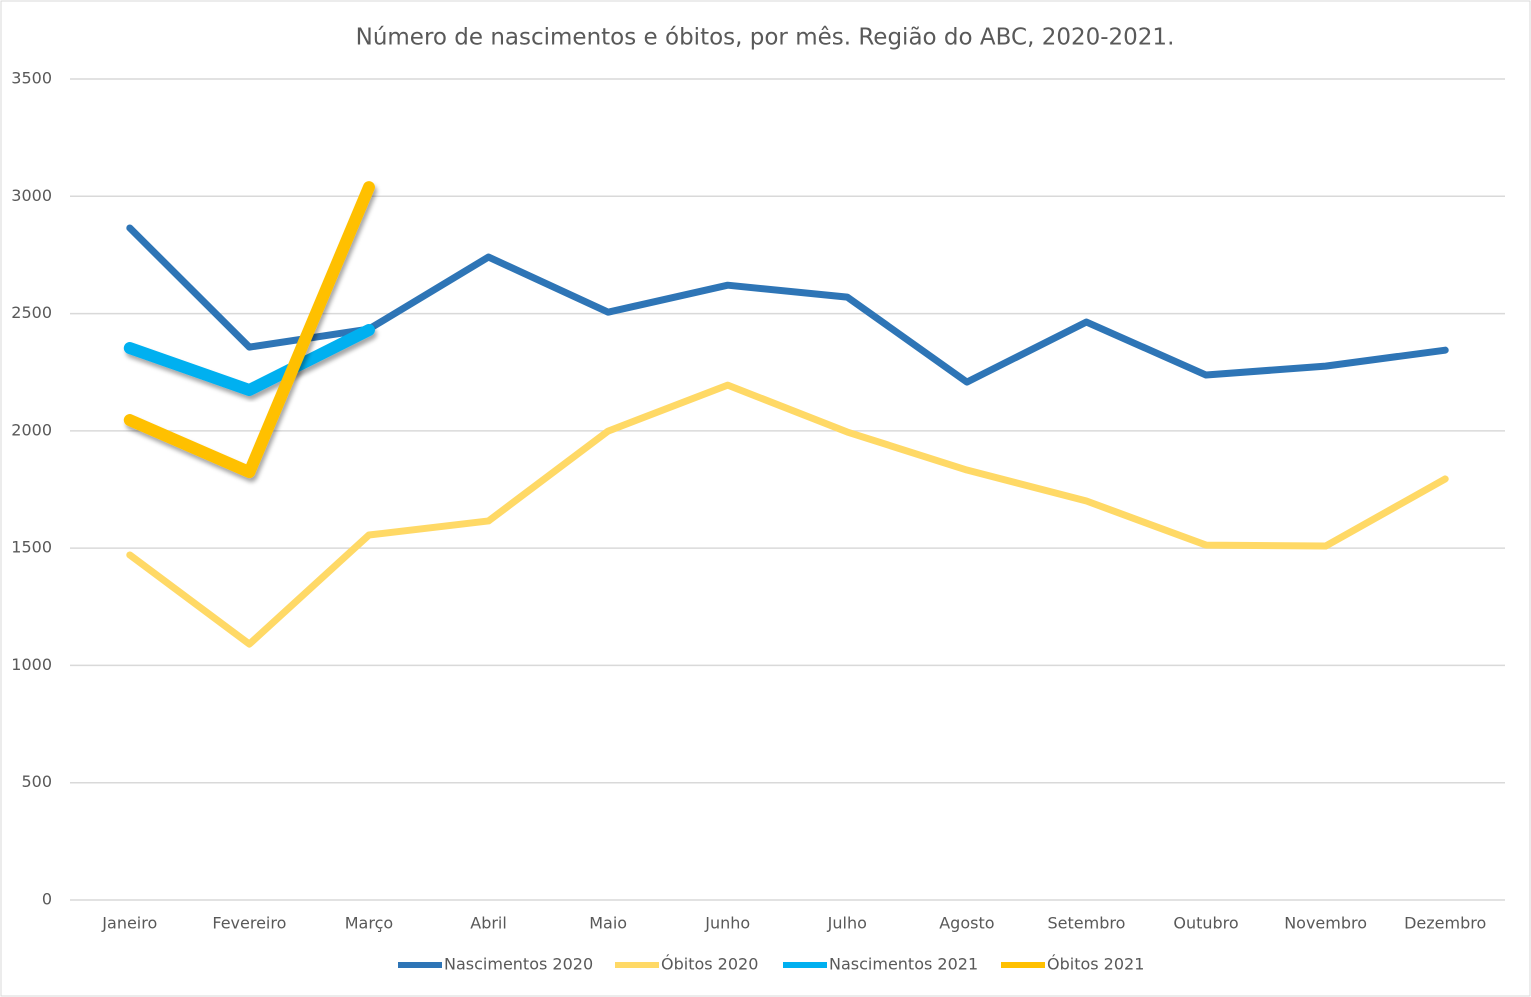  Describe the element at coordinates (31, 312) in the screenshot. I see `y-tick-label: 2500` at that location.